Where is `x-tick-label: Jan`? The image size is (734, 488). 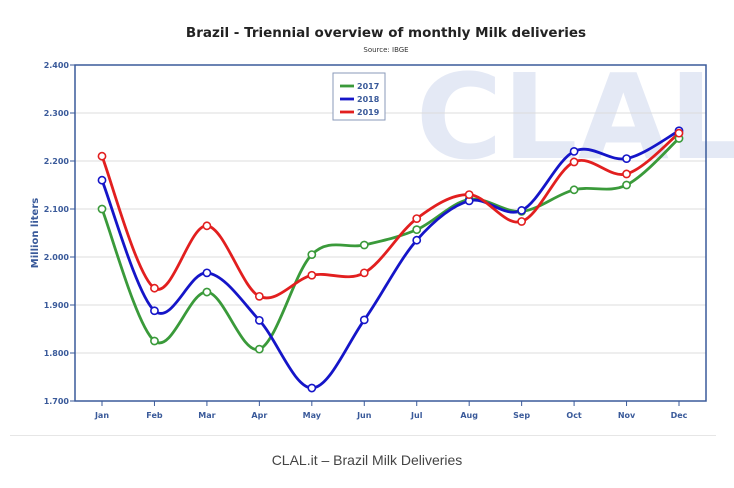 x-tick-label: Jan is located at coordinates (101, 415).